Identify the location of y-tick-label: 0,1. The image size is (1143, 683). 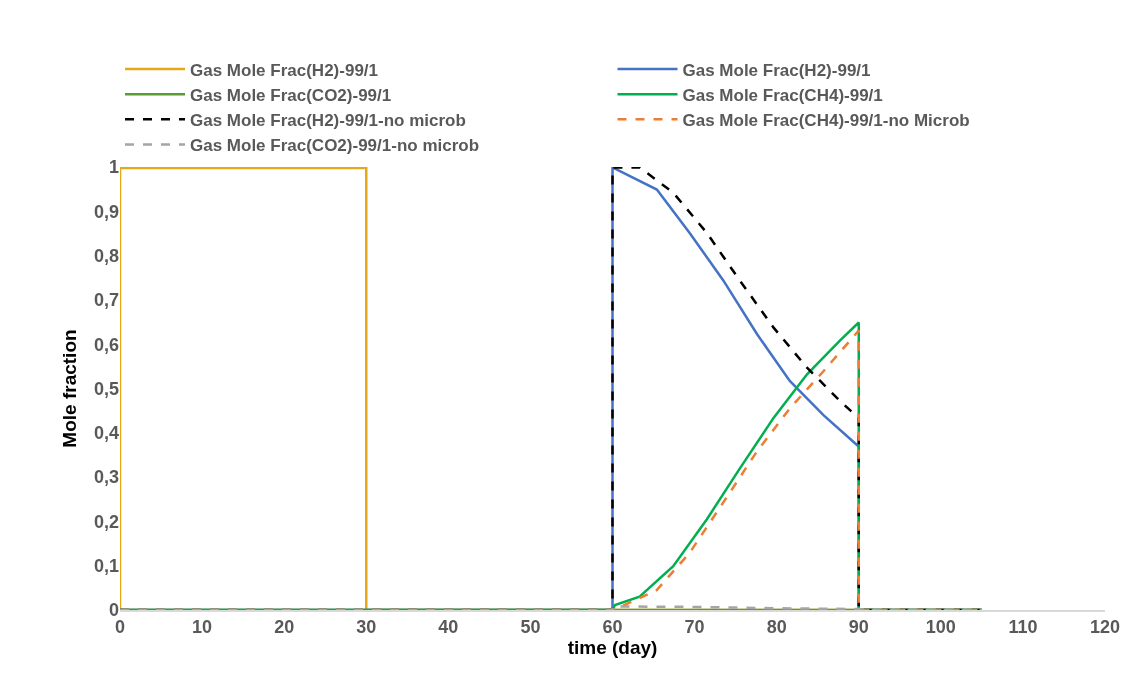
(106, 566).